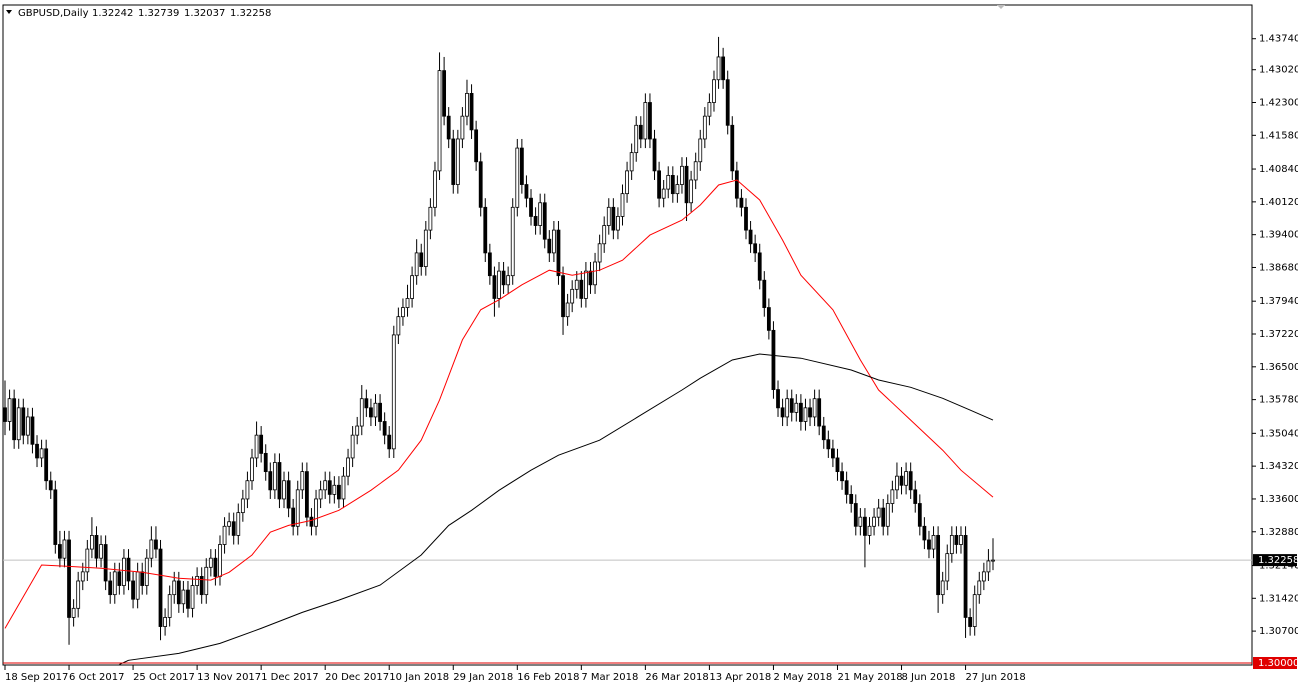  Describe the element at coordinates (1275, 560) in the screenshot. I see `price-box` at that location.